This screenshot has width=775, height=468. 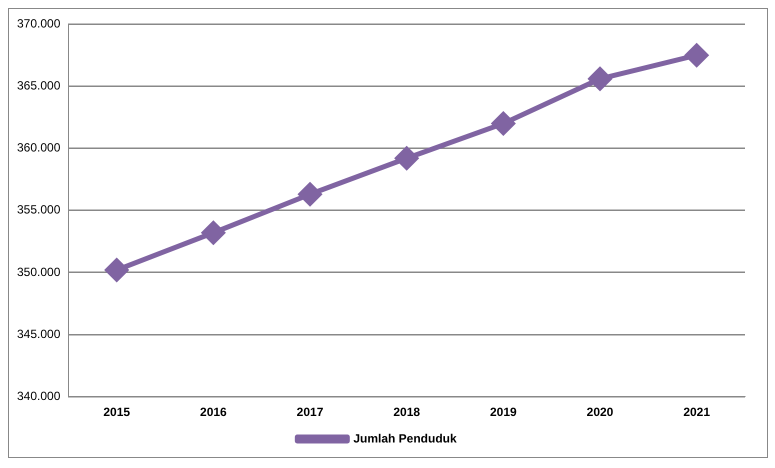 I want to click on y-tick-label: 350.000, so click(x=38, y=271).